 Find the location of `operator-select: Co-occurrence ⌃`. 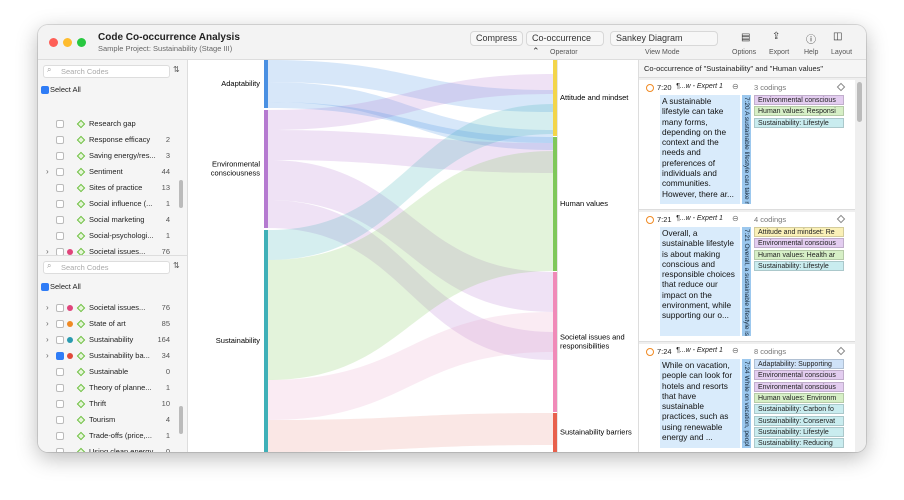

operator-select: Co-occurrence ⌃ is located at coordinates (565, 43).